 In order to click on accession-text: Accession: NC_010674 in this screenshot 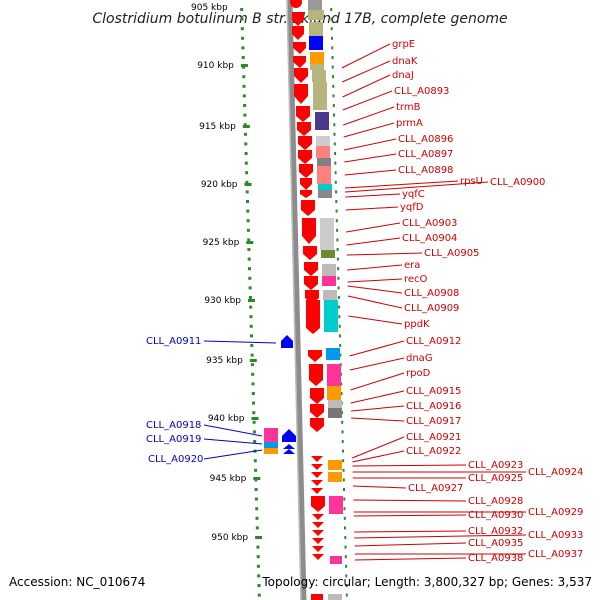, I will do `click(77, 582)`.